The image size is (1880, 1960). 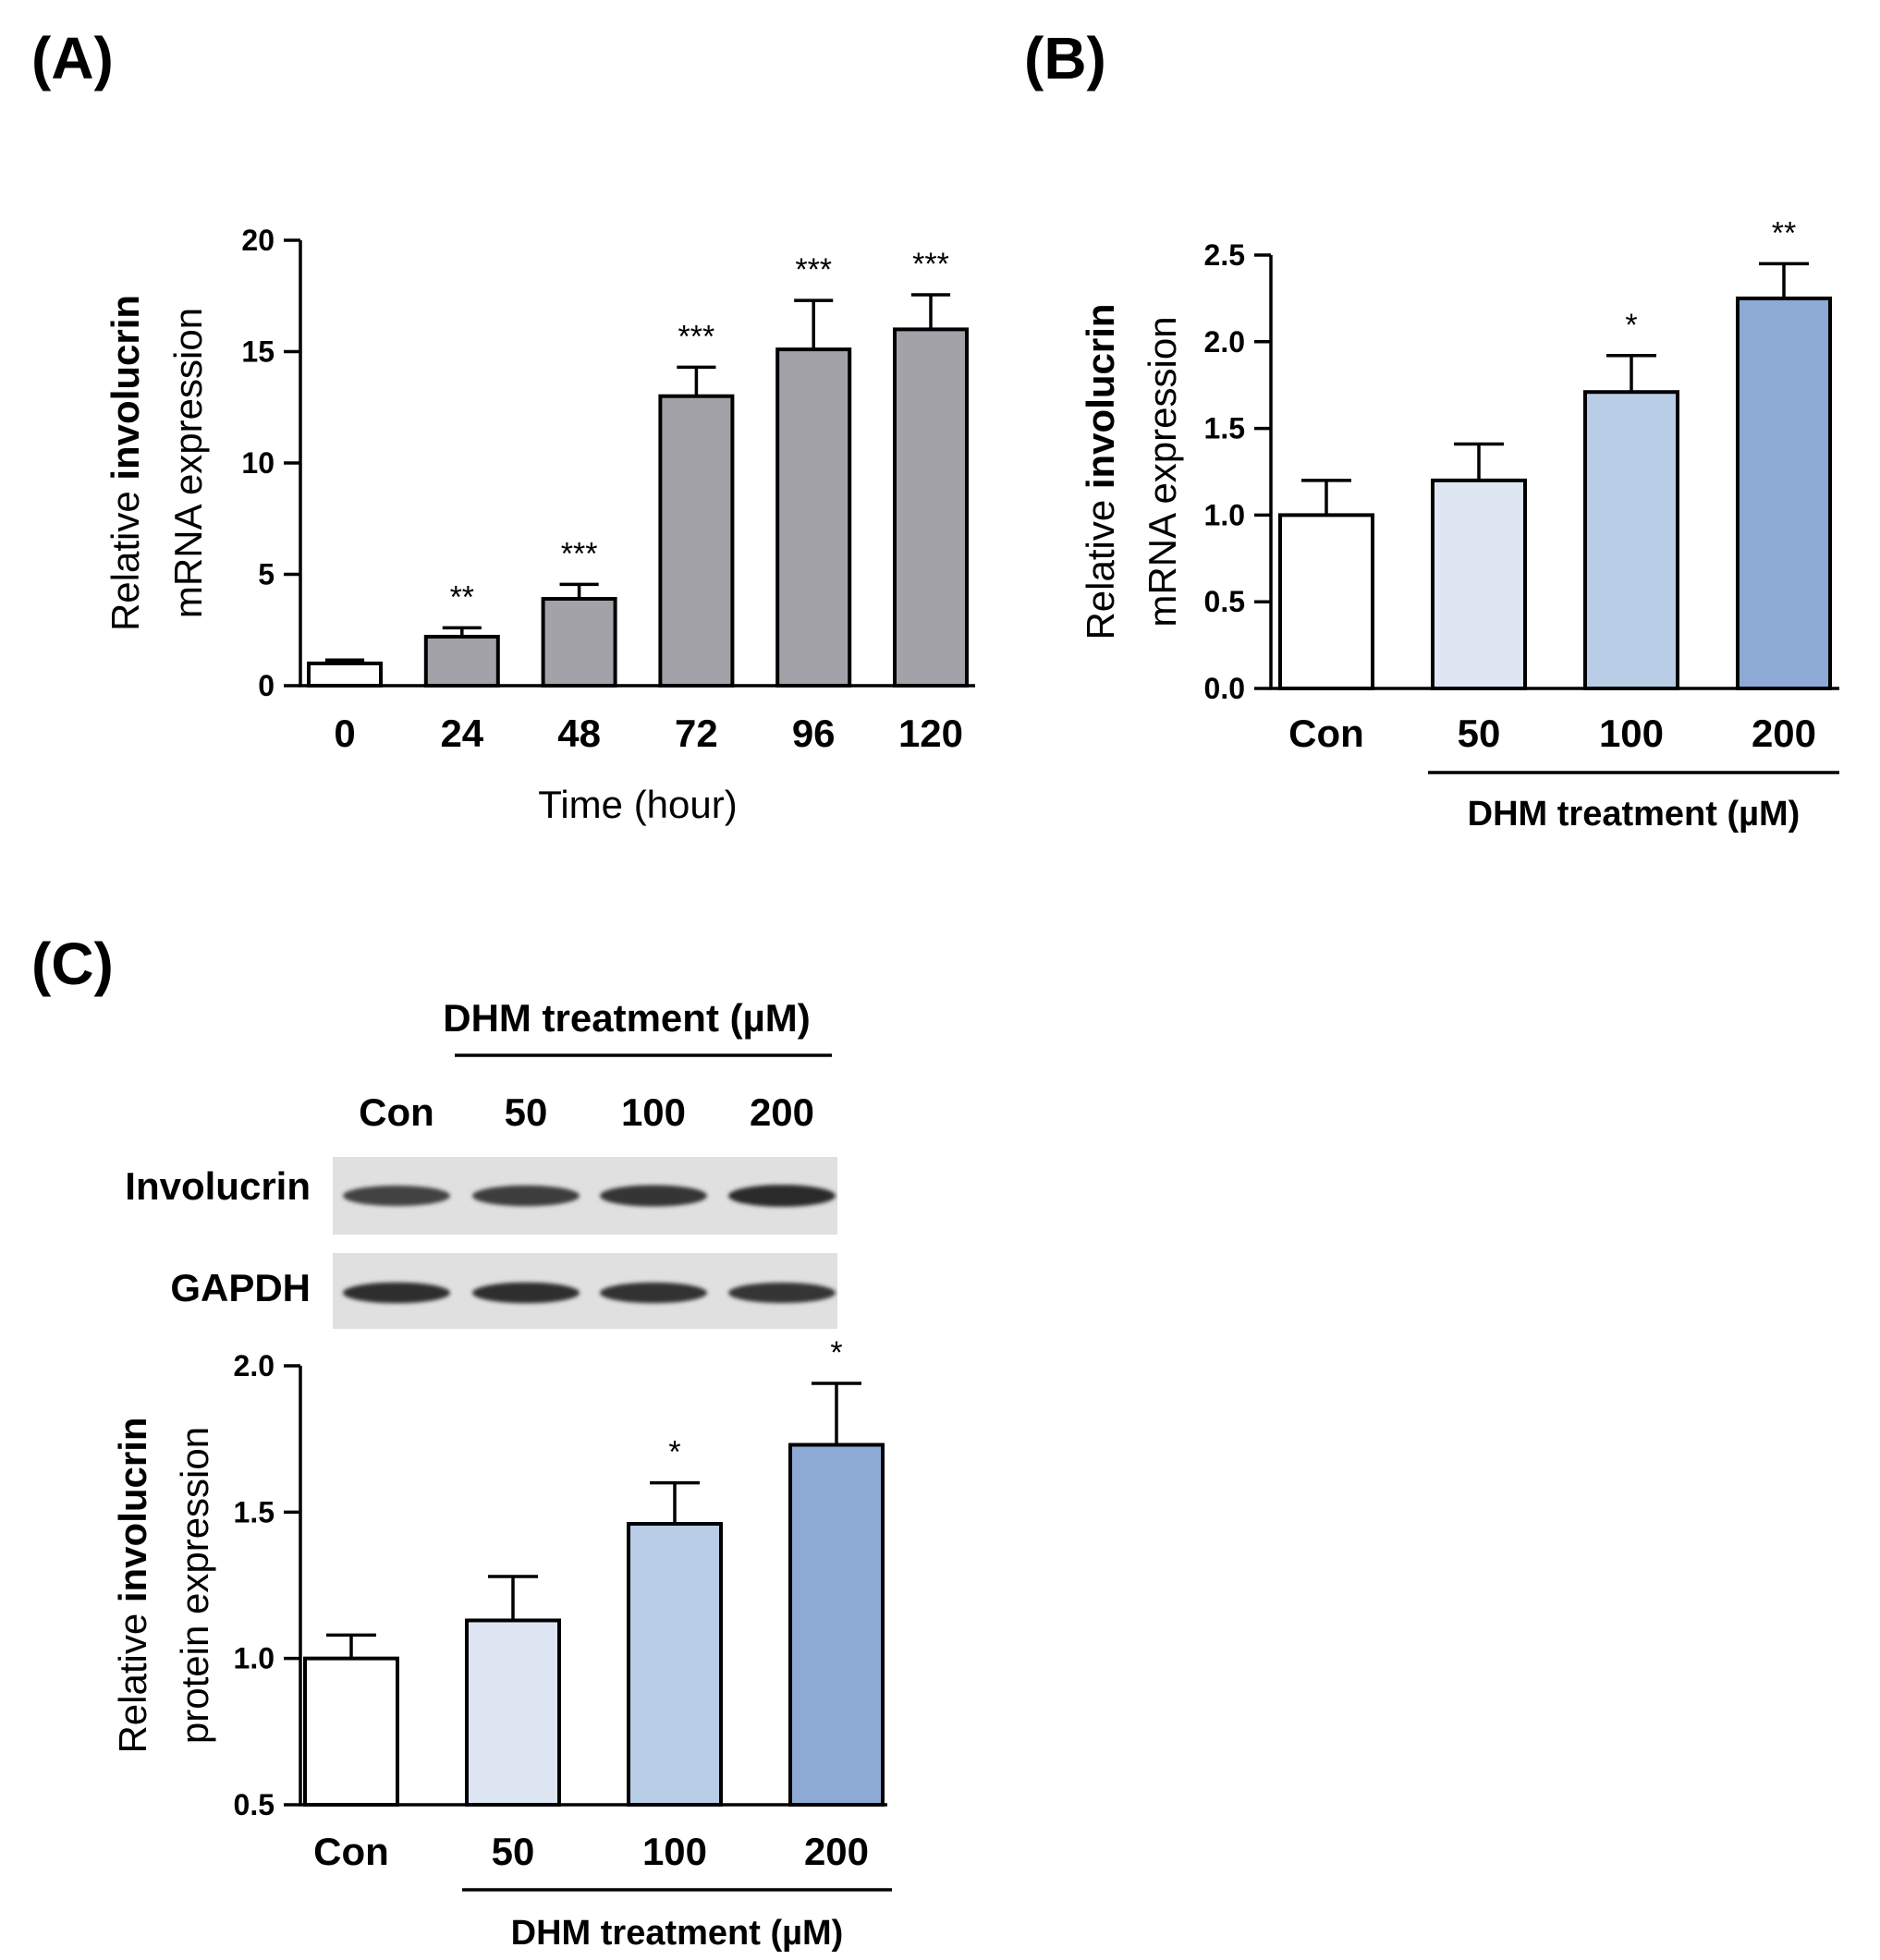 I want to click on panel-c-letter: (C), so click(x=72, y=964).